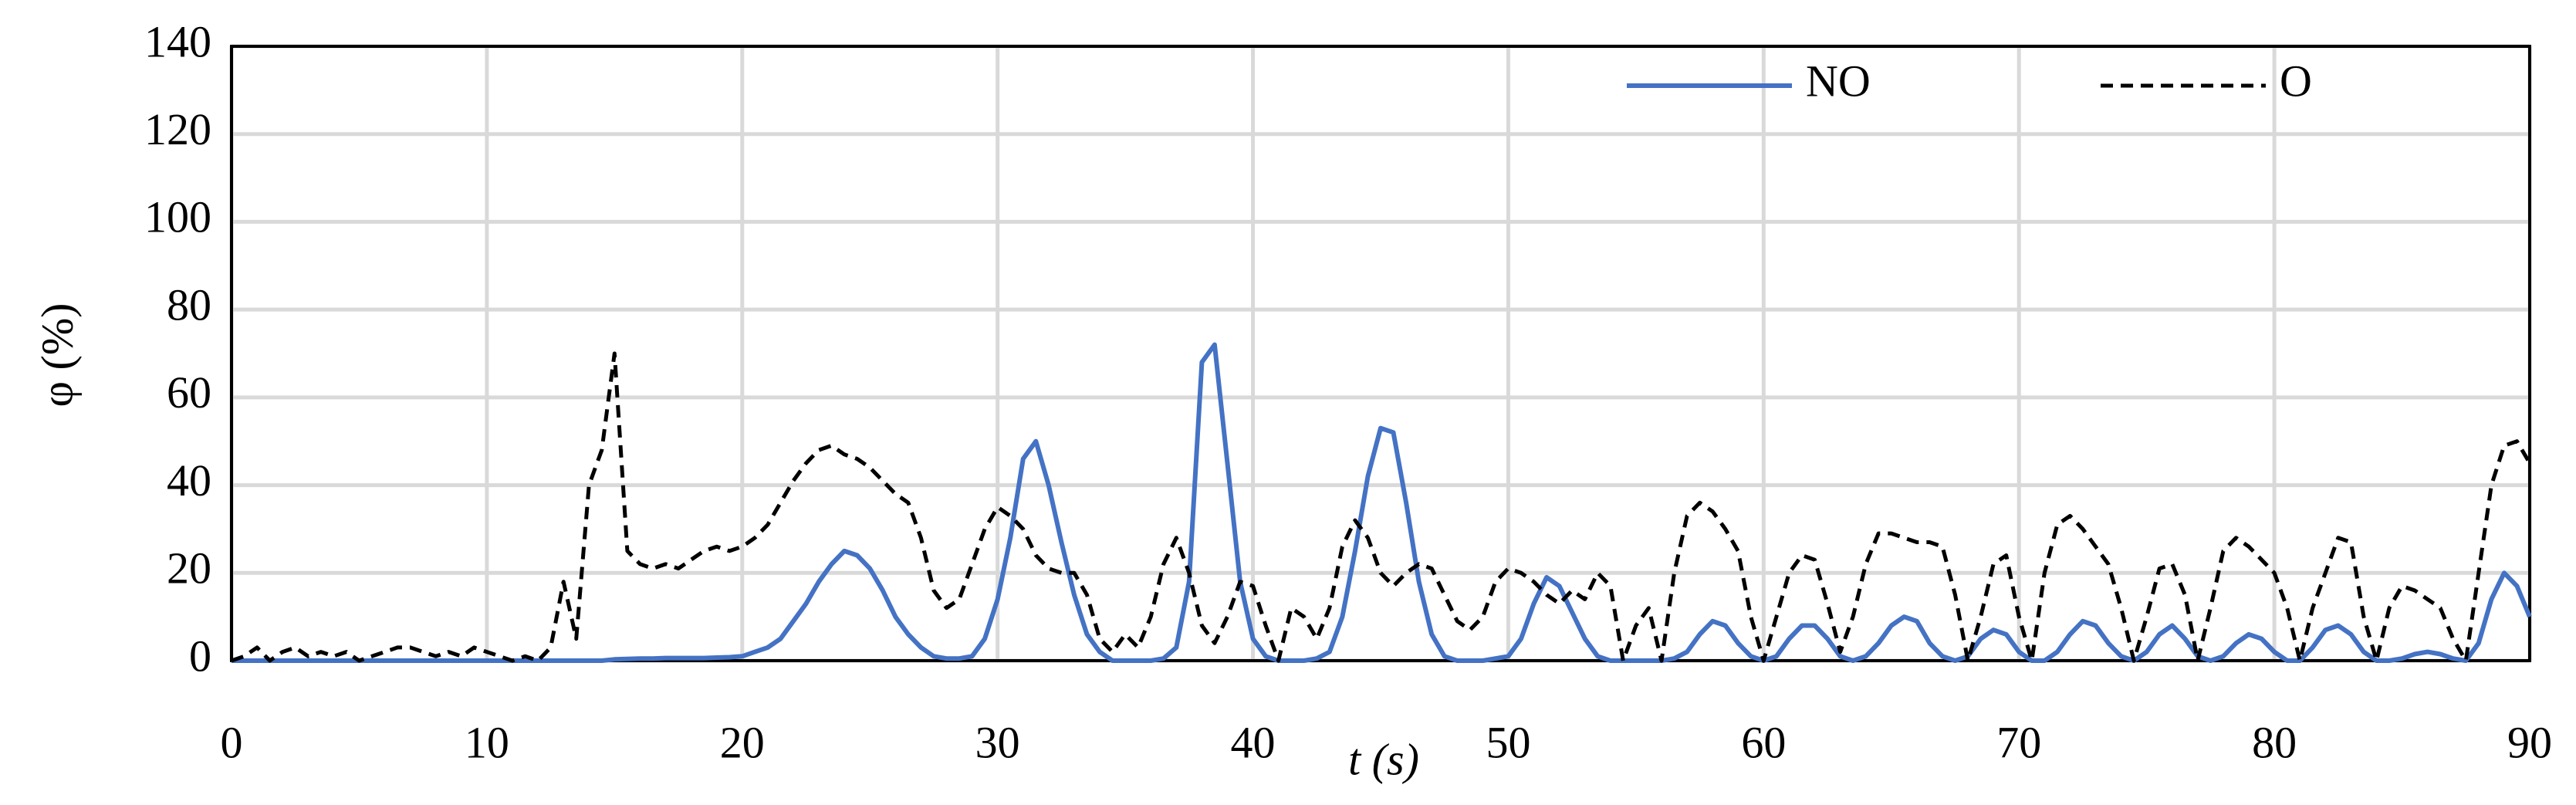  Describe the element at coordinates (1383, 759) in the screenshot. I see `x-axis-label: t (s)` at that location.